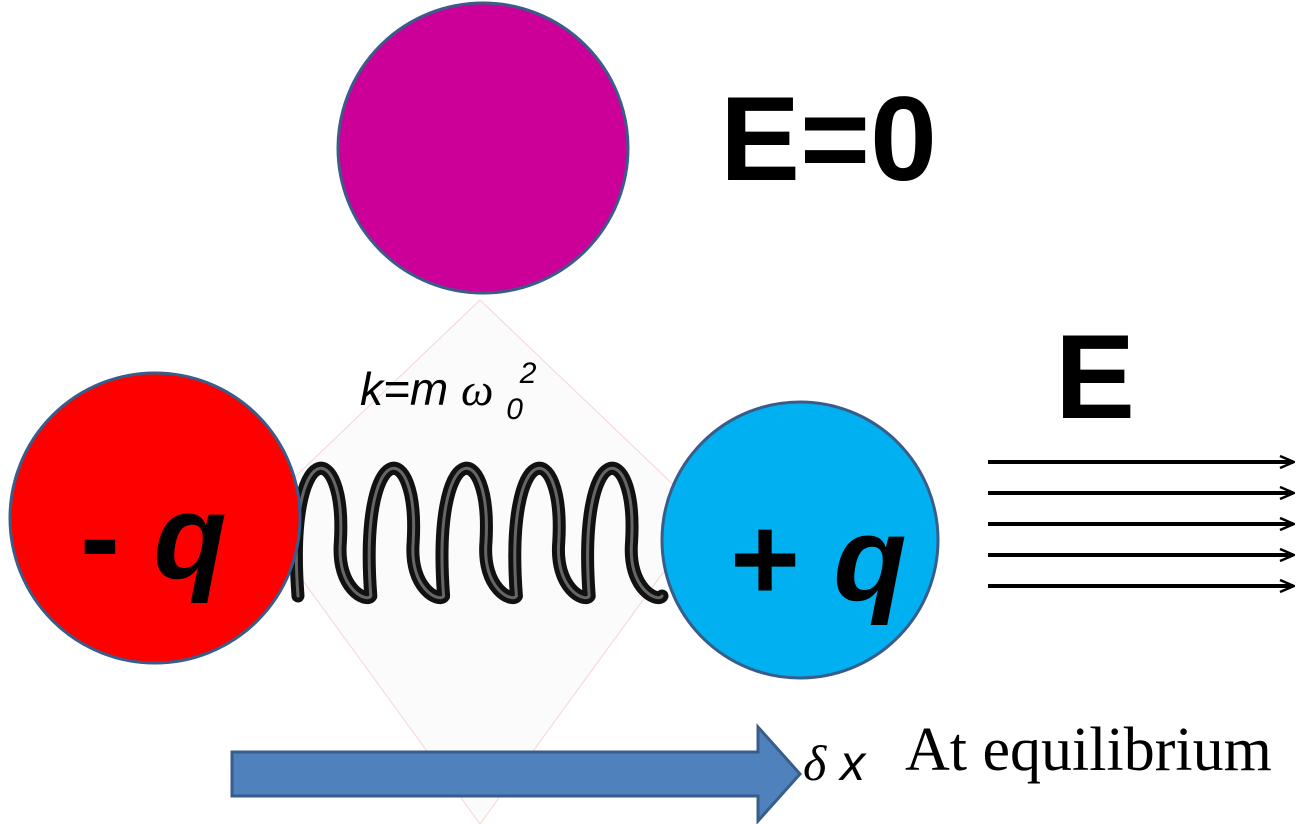 Image resolution: width=1297 pixels, height=824 pixels. Describe the element at coordinates (477, 389) in the screenshot. I see `spring-label-omega: ω` at that location.